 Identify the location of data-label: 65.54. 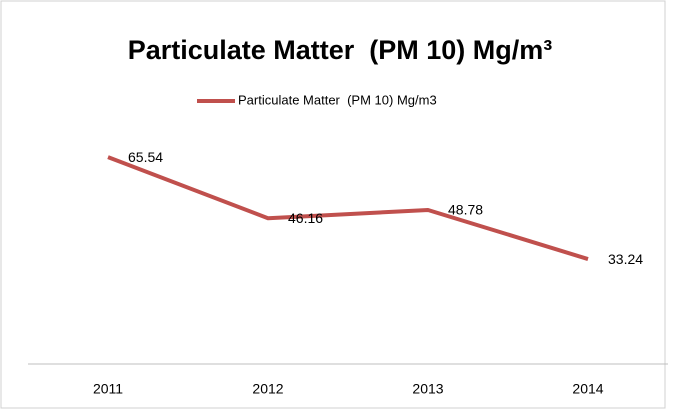
(145, 157).